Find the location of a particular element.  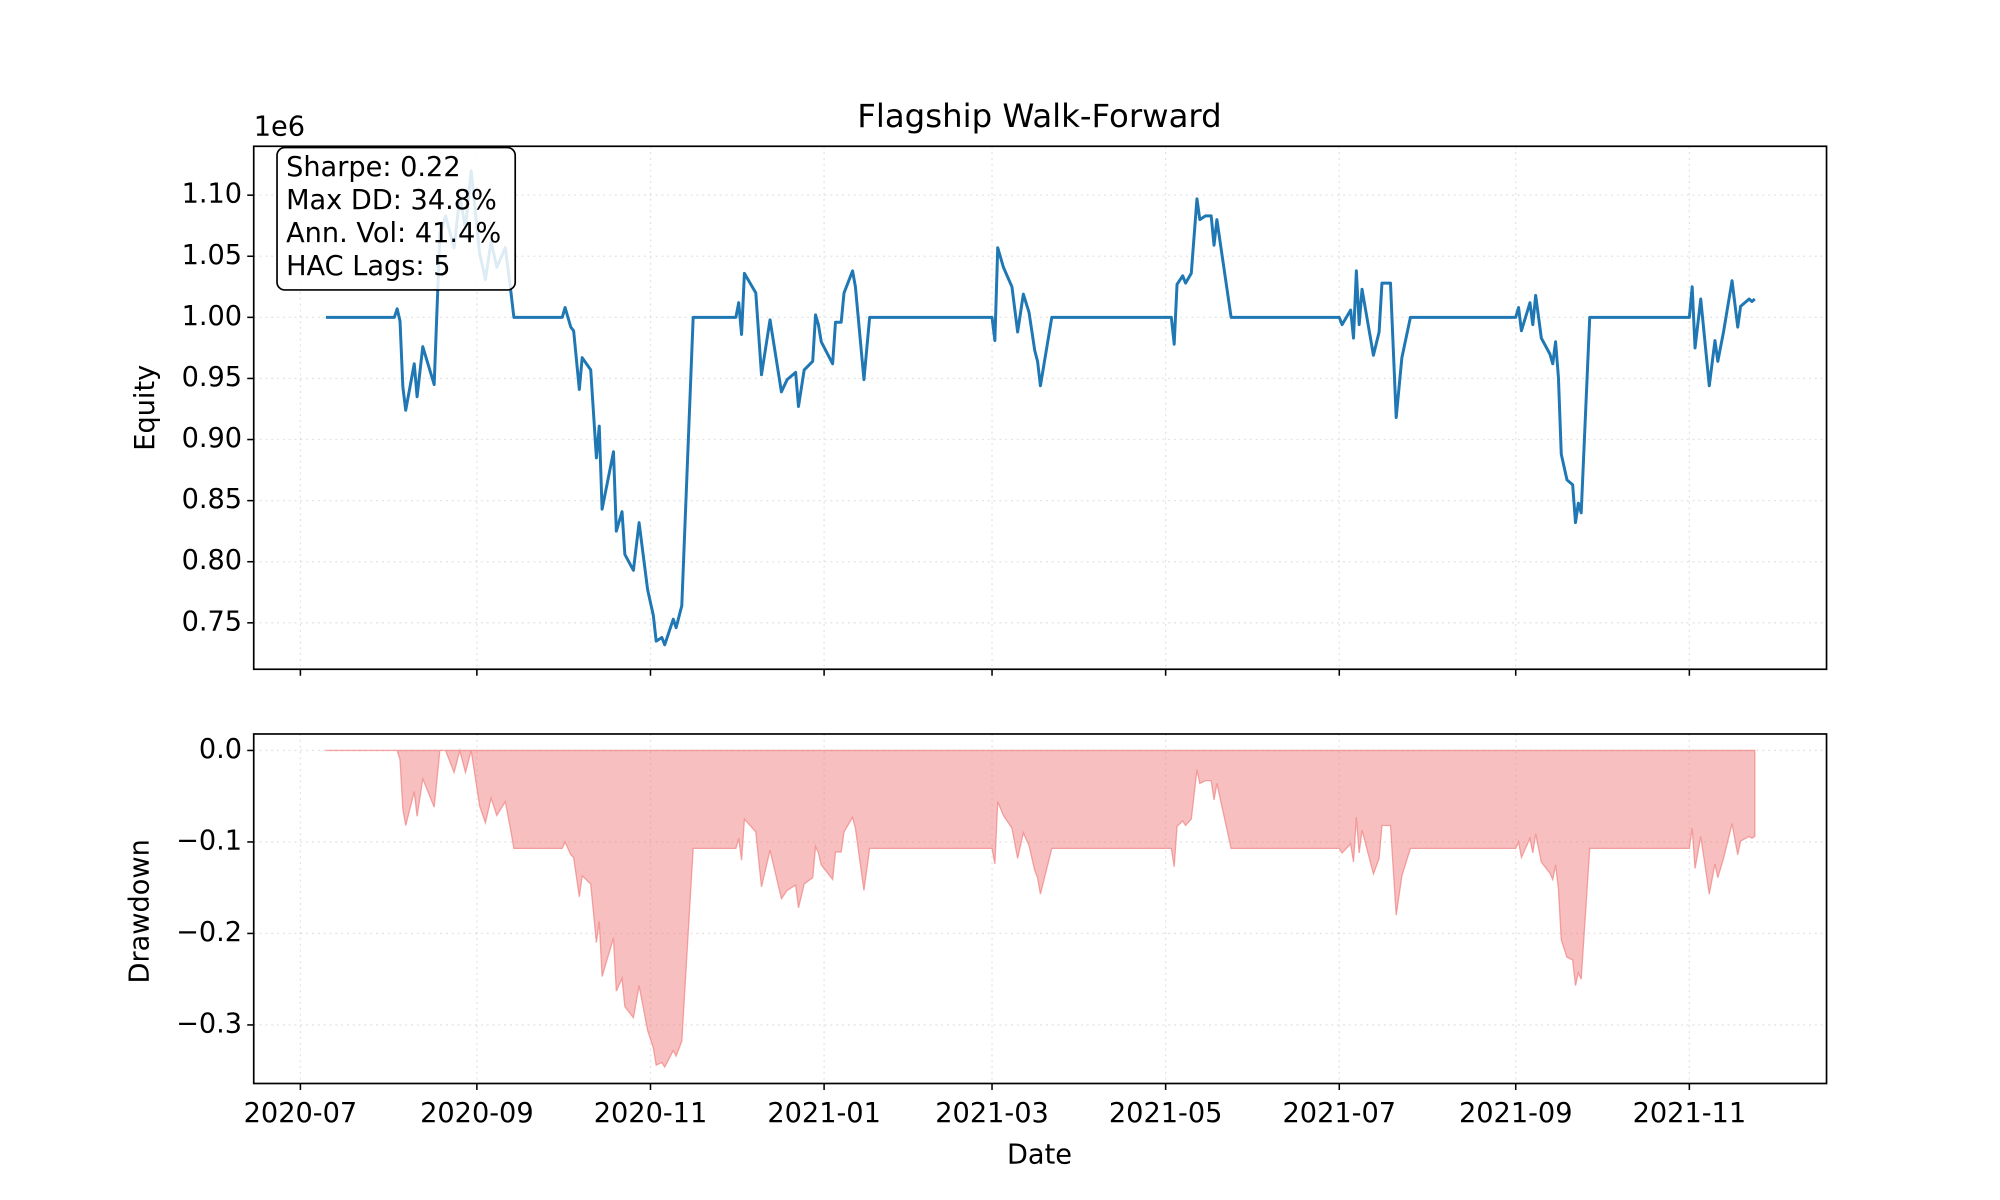

y-tick-label: 0.75 is located at coordinates (212, 621).